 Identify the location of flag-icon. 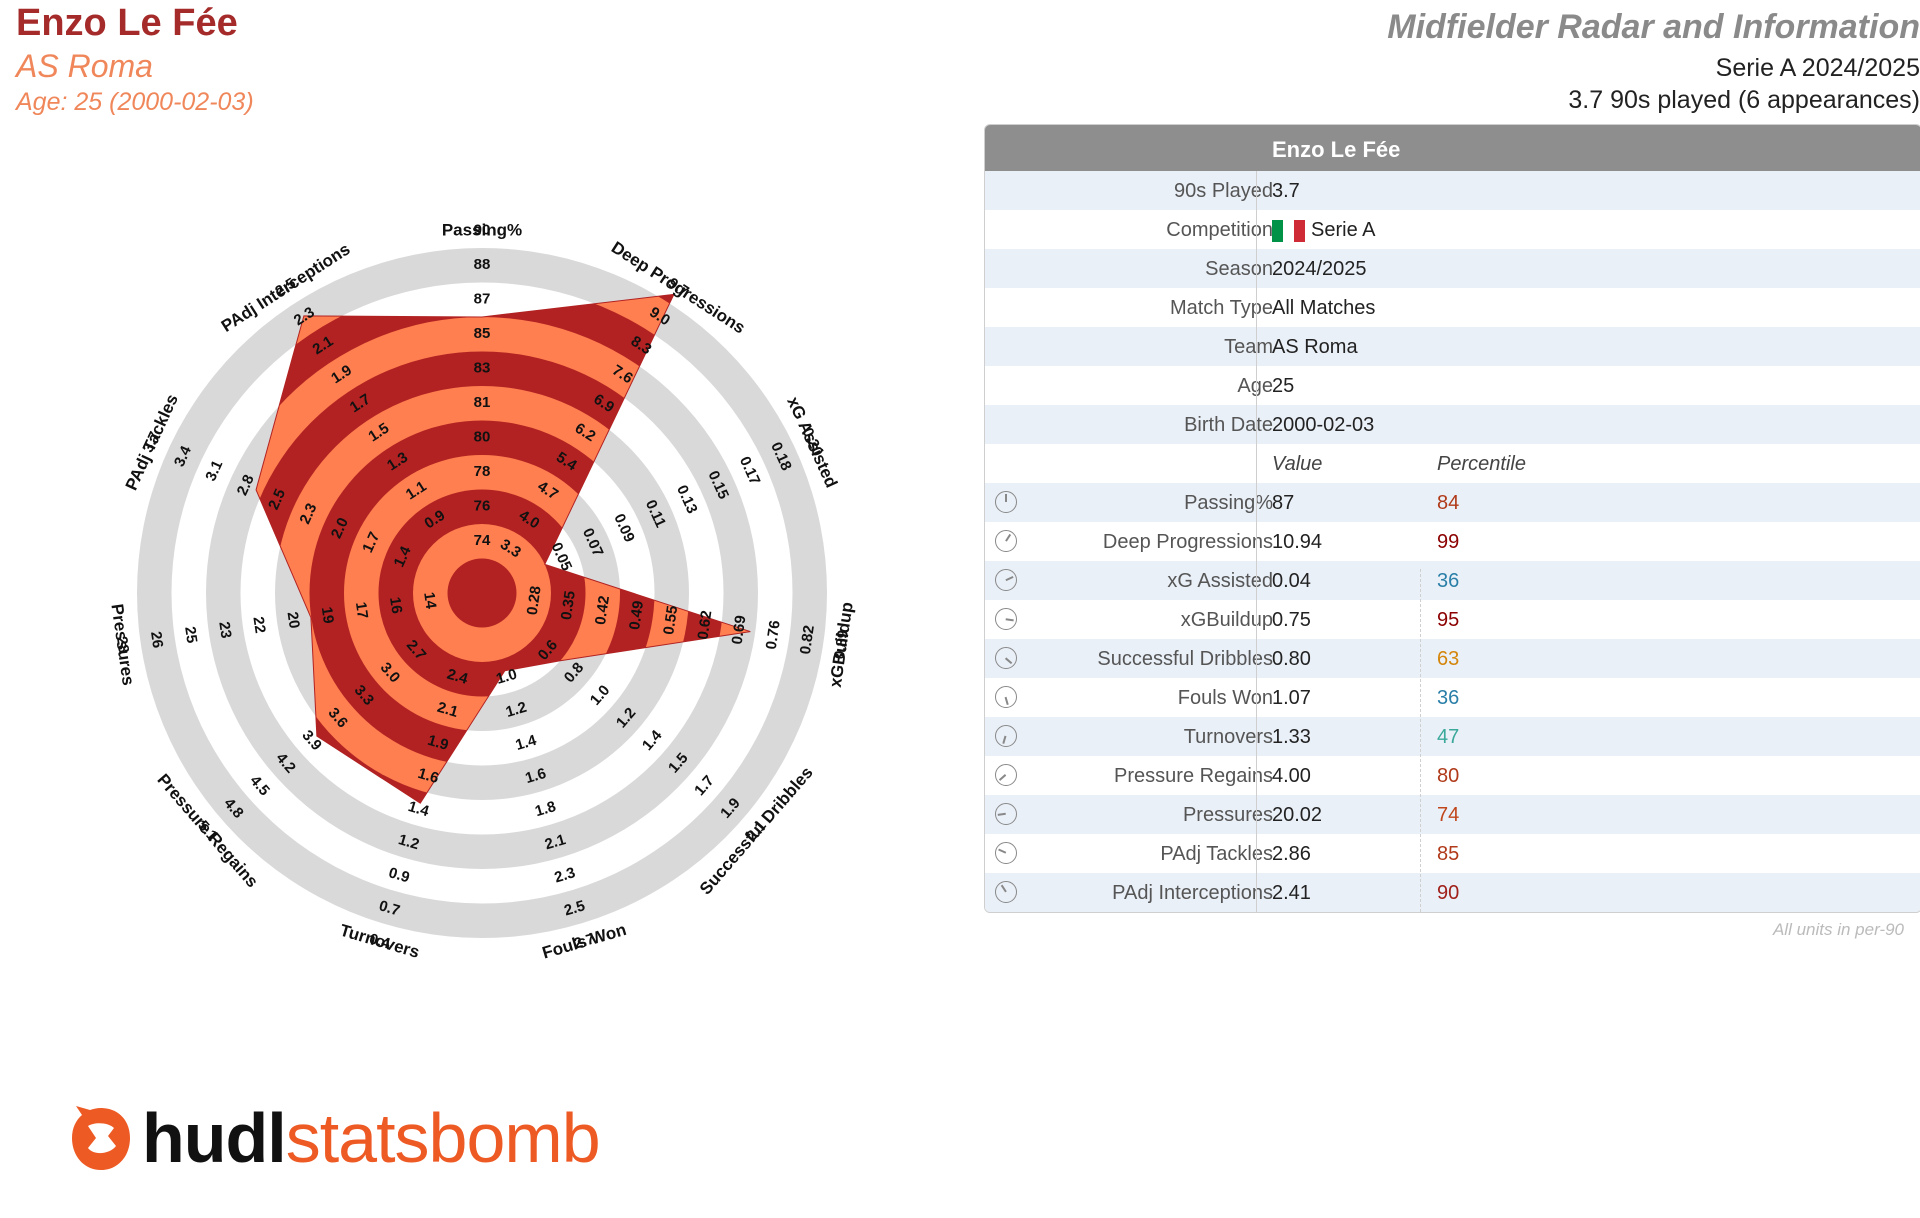
(1288, 230).